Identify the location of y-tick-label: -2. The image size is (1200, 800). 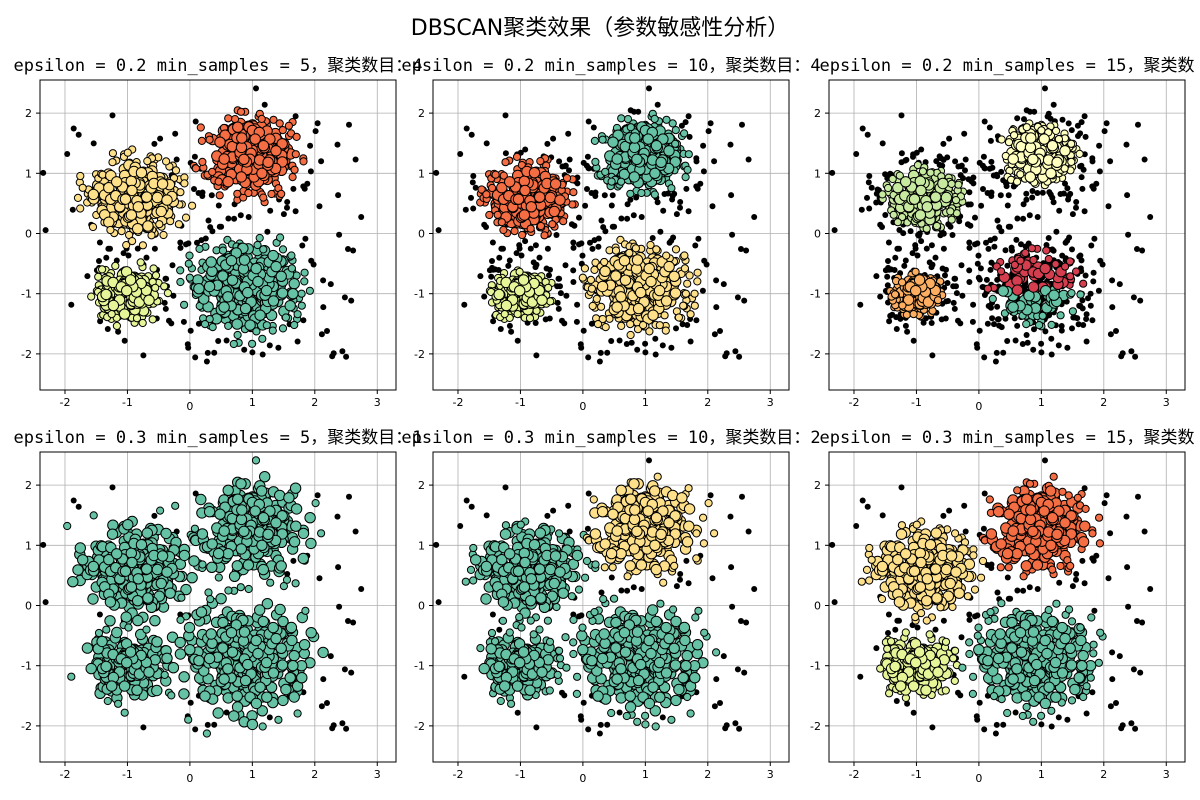
(26, 726).